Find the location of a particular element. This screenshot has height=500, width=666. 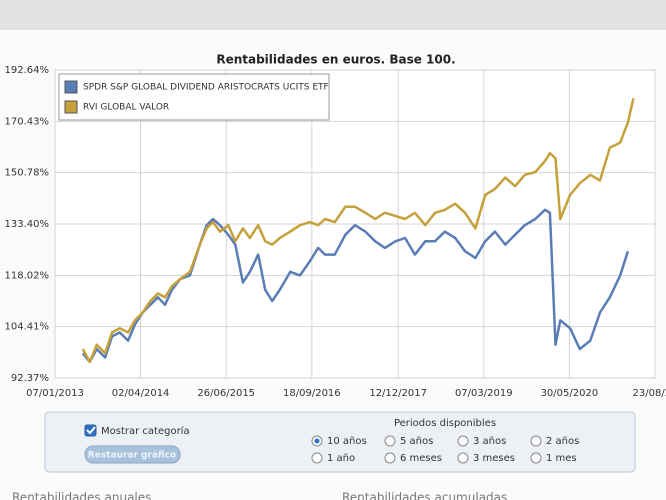

x-tick-label: 07/03/2019 is located at coordinates (484, 393).